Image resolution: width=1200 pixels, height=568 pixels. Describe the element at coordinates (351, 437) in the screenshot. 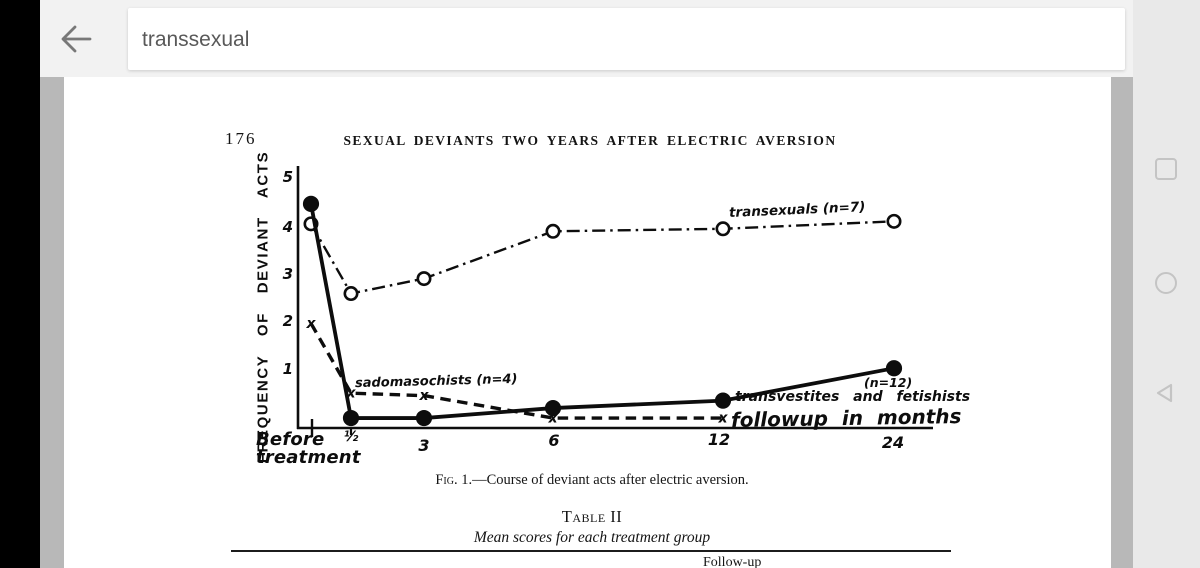

I see `x-tick-half: ½` at that location.